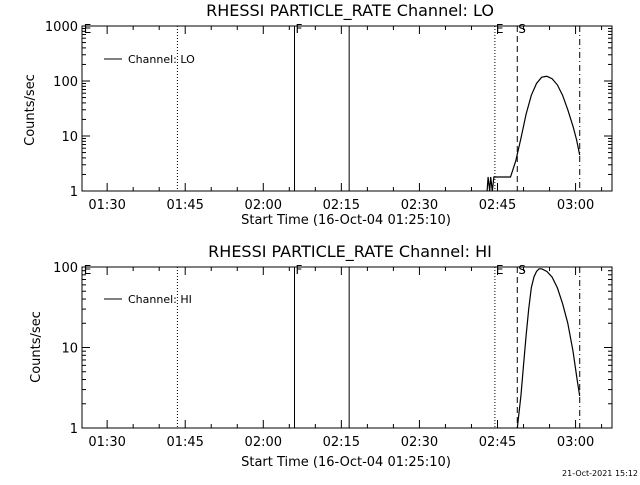 Image resolution: width=640 pixels, height=485 pixels. What do you see at coordinates (160, 299) in the screenshot?
I see `legend-label: Channel: HI` at bounding box center [160, 299].